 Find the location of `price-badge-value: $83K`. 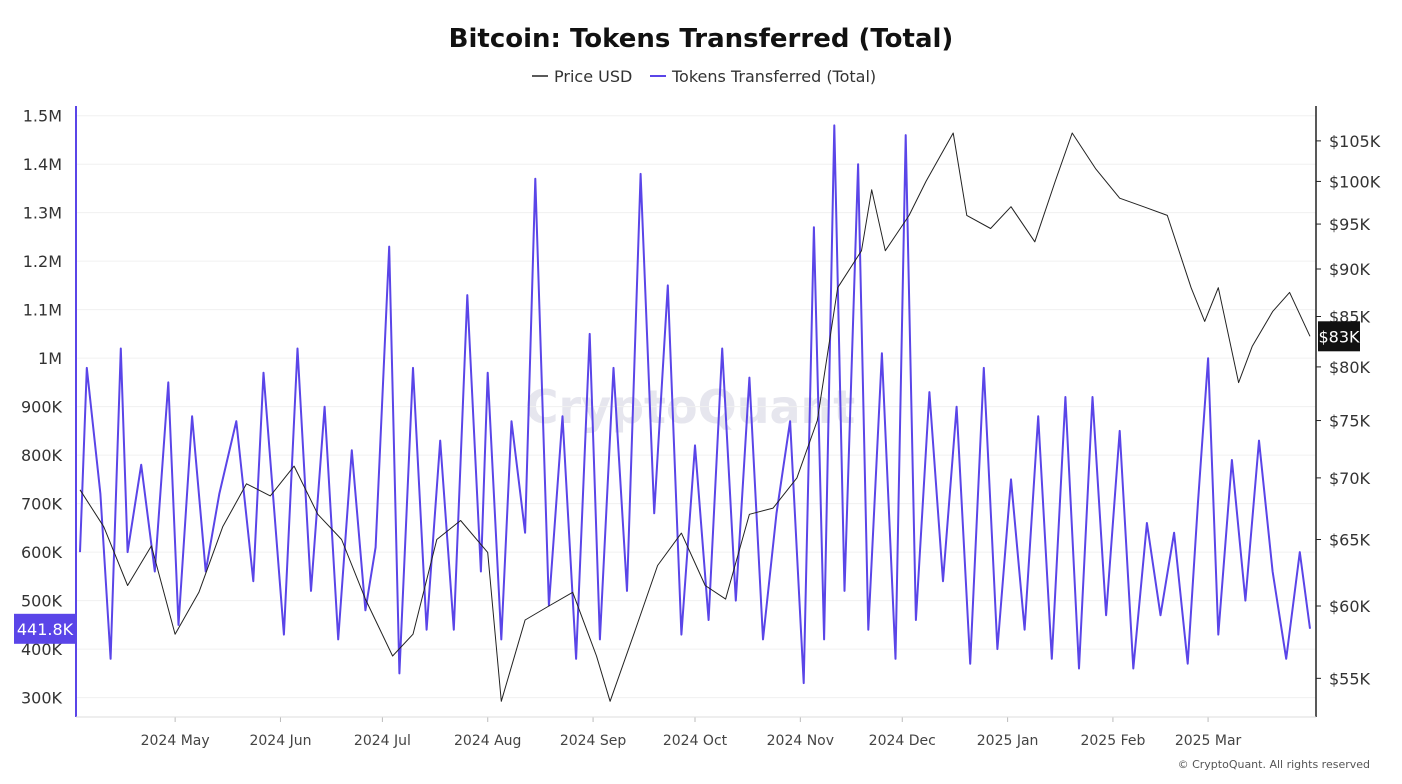

price-badge-value: $83K is located at coordinates (1339, 336).